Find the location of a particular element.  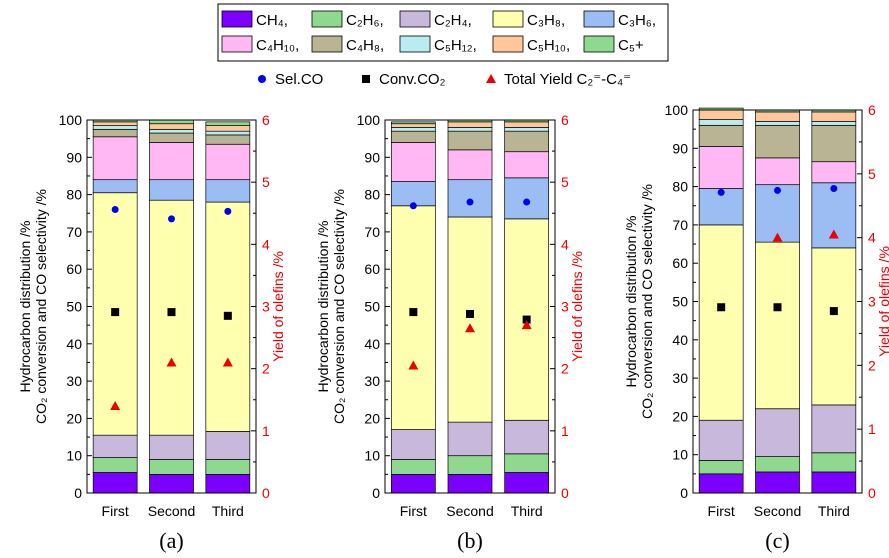

left-tick-label: 70 is located at coordinates (74, 232).